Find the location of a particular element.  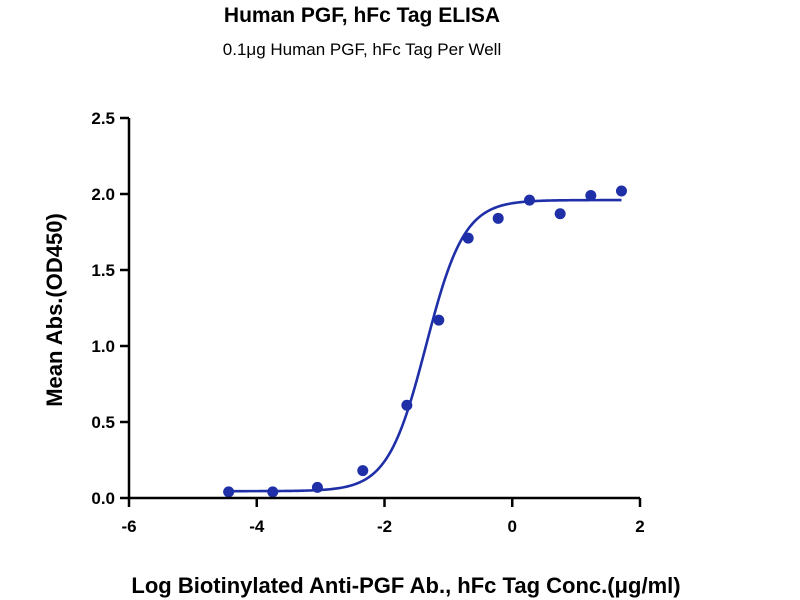

chart-subtitle: 0.1μg Human PGF, hFc Tag Per Well is located at coordinates (362, 49).